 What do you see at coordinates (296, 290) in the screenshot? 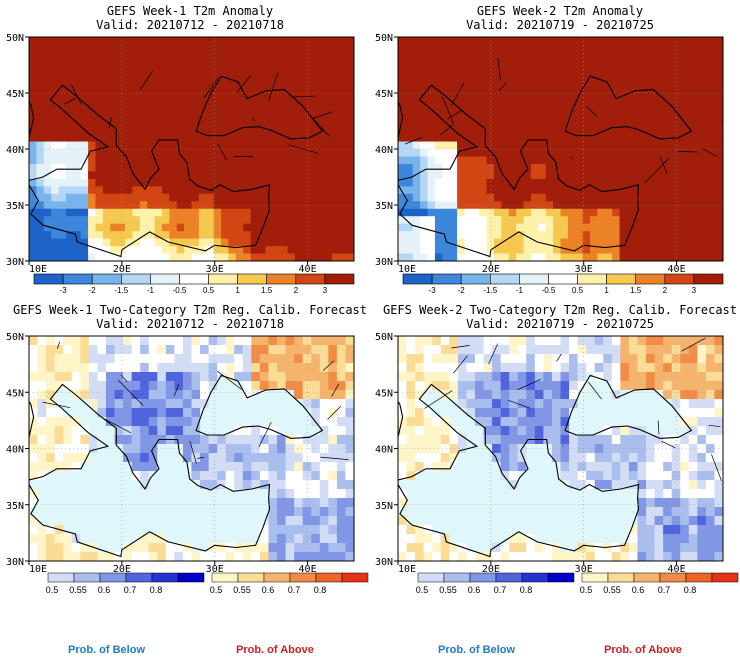
I see `anomaly-legend-week1-label: 2` at bounding box center [296, 290].